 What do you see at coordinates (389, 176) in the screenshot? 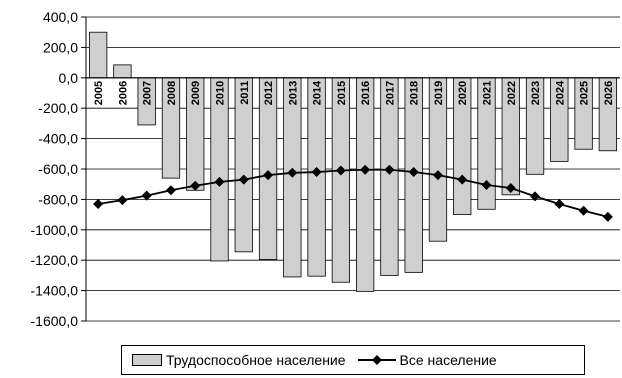
I see `bar-2017` at bounding box center [389, 176].